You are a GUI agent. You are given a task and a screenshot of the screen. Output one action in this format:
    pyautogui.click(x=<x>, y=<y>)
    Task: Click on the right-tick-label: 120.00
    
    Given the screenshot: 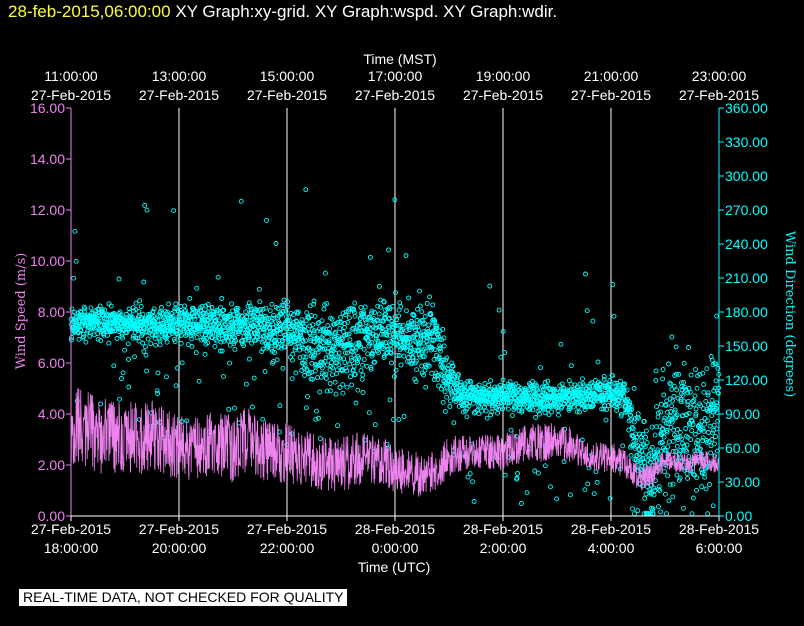 What is the action you would take?
    pyautogui.click(x=746, y=380)
    